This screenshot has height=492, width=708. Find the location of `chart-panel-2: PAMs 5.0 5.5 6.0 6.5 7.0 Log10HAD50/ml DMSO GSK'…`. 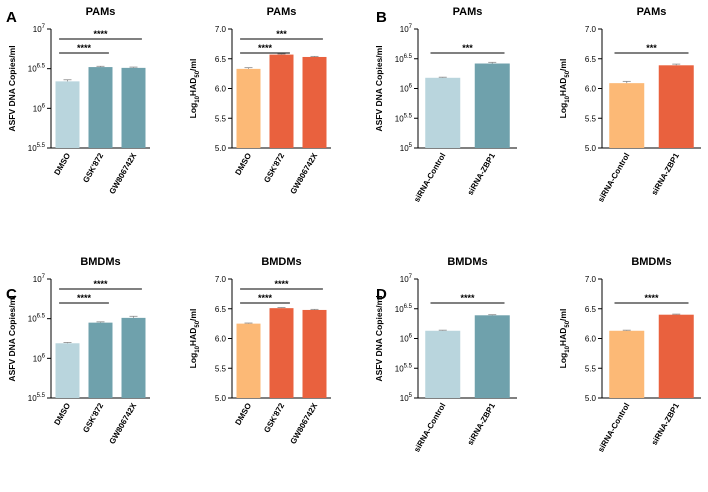

chart-panel-2: PAMs 5.0 5.5 6.0 6.5 7.0 Log10HAD50/ml DMSO GSK'… is located at coordinates (259, 101).